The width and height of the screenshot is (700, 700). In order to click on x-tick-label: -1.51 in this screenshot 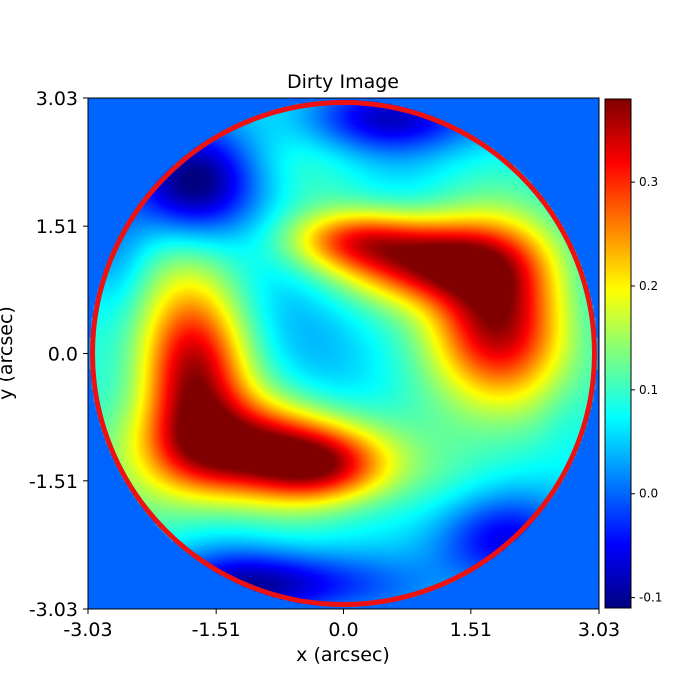, I will do `click(216, 630)`.